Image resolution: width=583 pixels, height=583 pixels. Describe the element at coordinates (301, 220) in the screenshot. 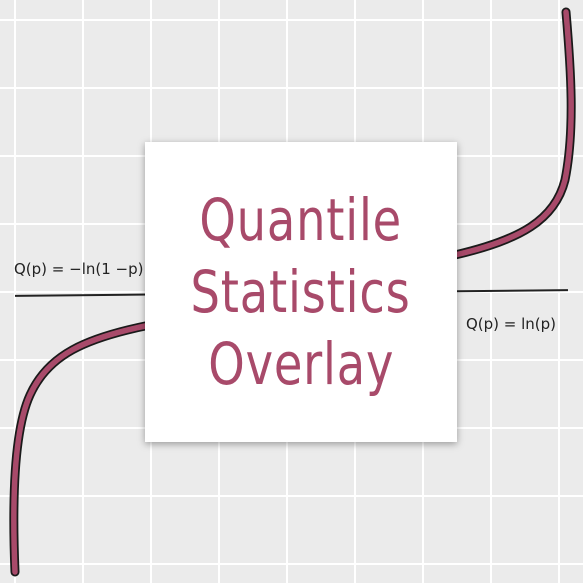

I see `title-line-1: Quantile` at that location.